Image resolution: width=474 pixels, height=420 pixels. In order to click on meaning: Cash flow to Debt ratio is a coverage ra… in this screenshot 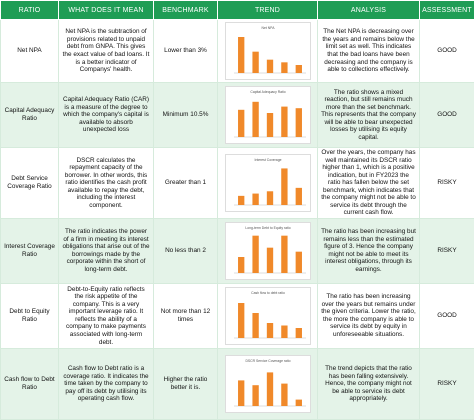, I will do `click(106, 383)`.